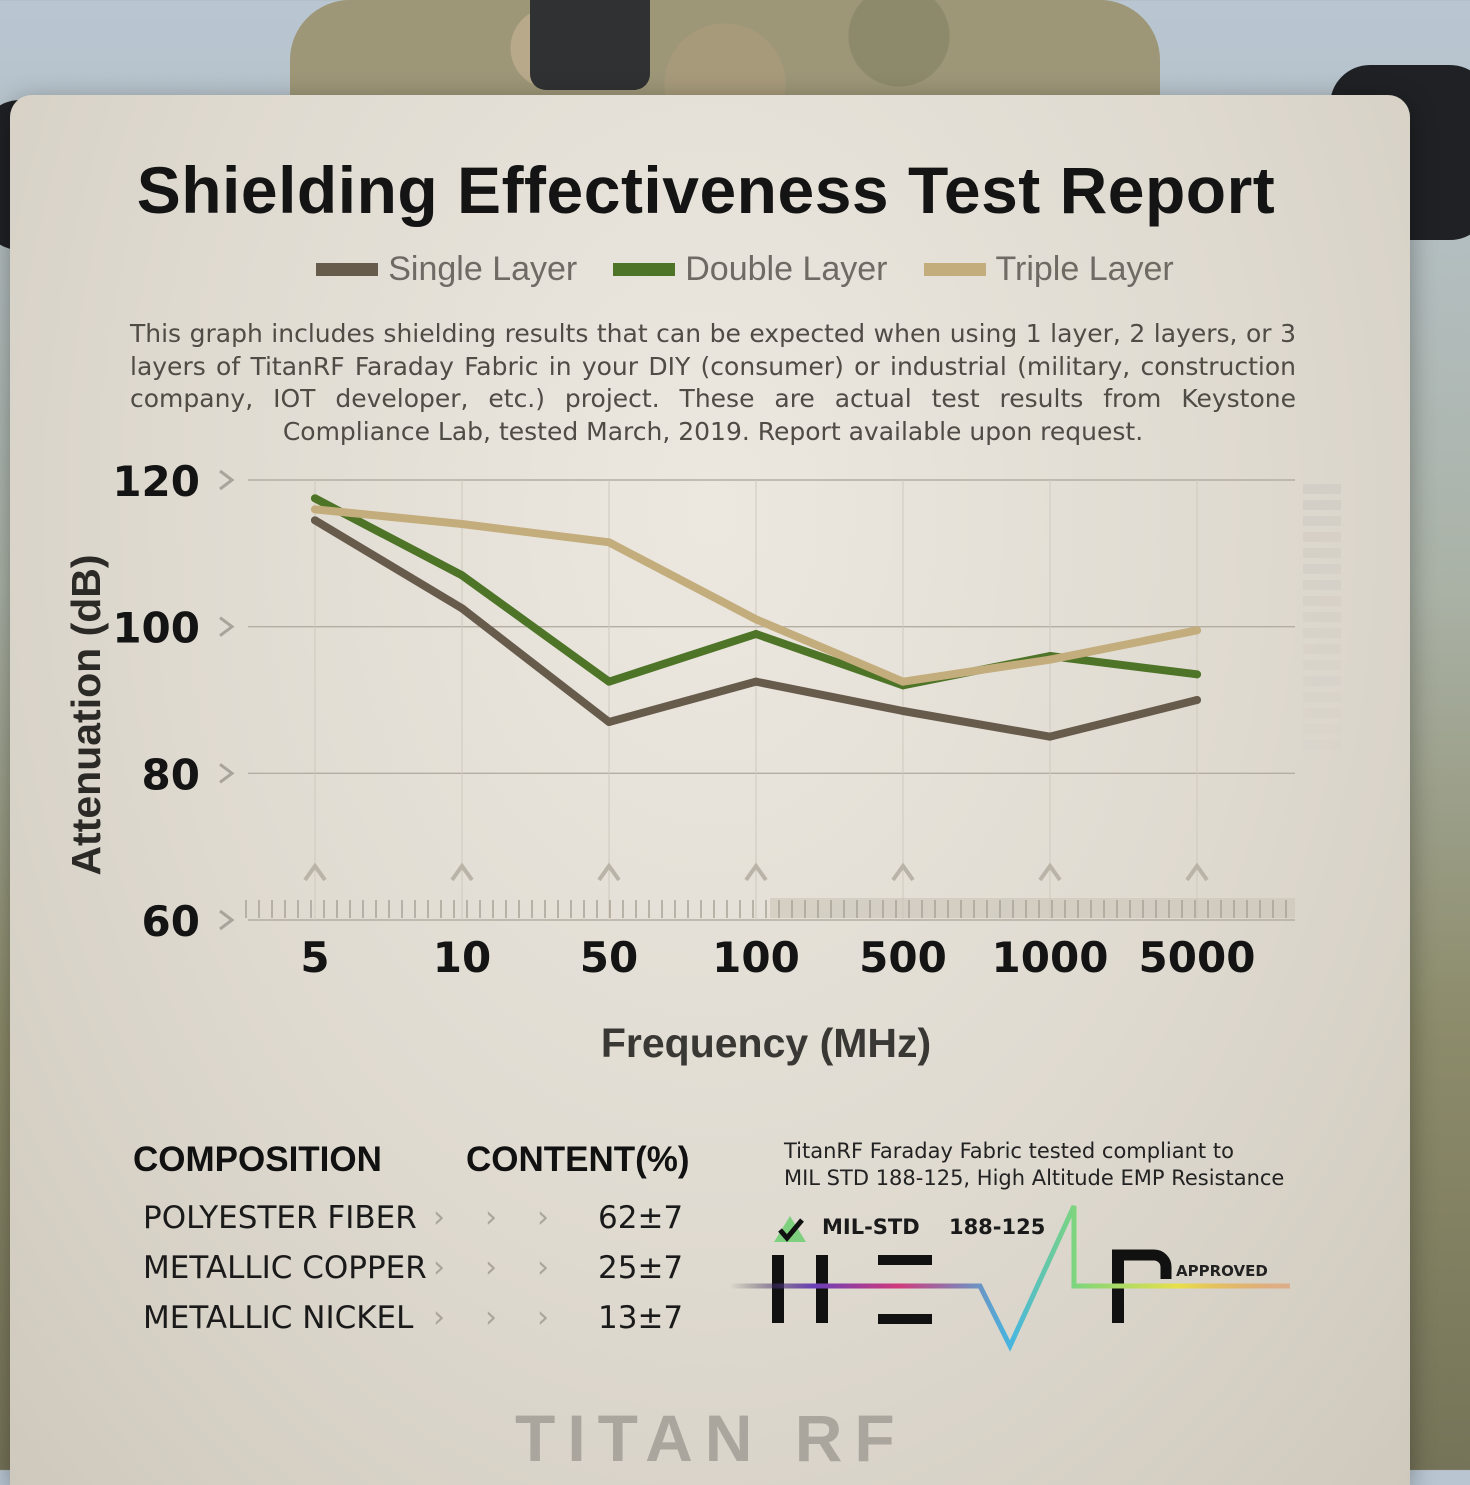 Image resolution: width=1470 pixels, height=1485 pixels. I want to click on chart-title: Shielding Effectiveness Test Report, so click(706, 190).